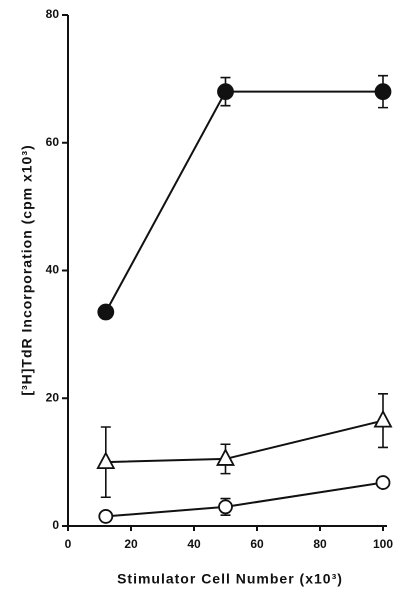 This screenshot has height=599, width=405. I want to click on x-axis-title: Stimulator Cell Number (x10³), so click(230, 579).